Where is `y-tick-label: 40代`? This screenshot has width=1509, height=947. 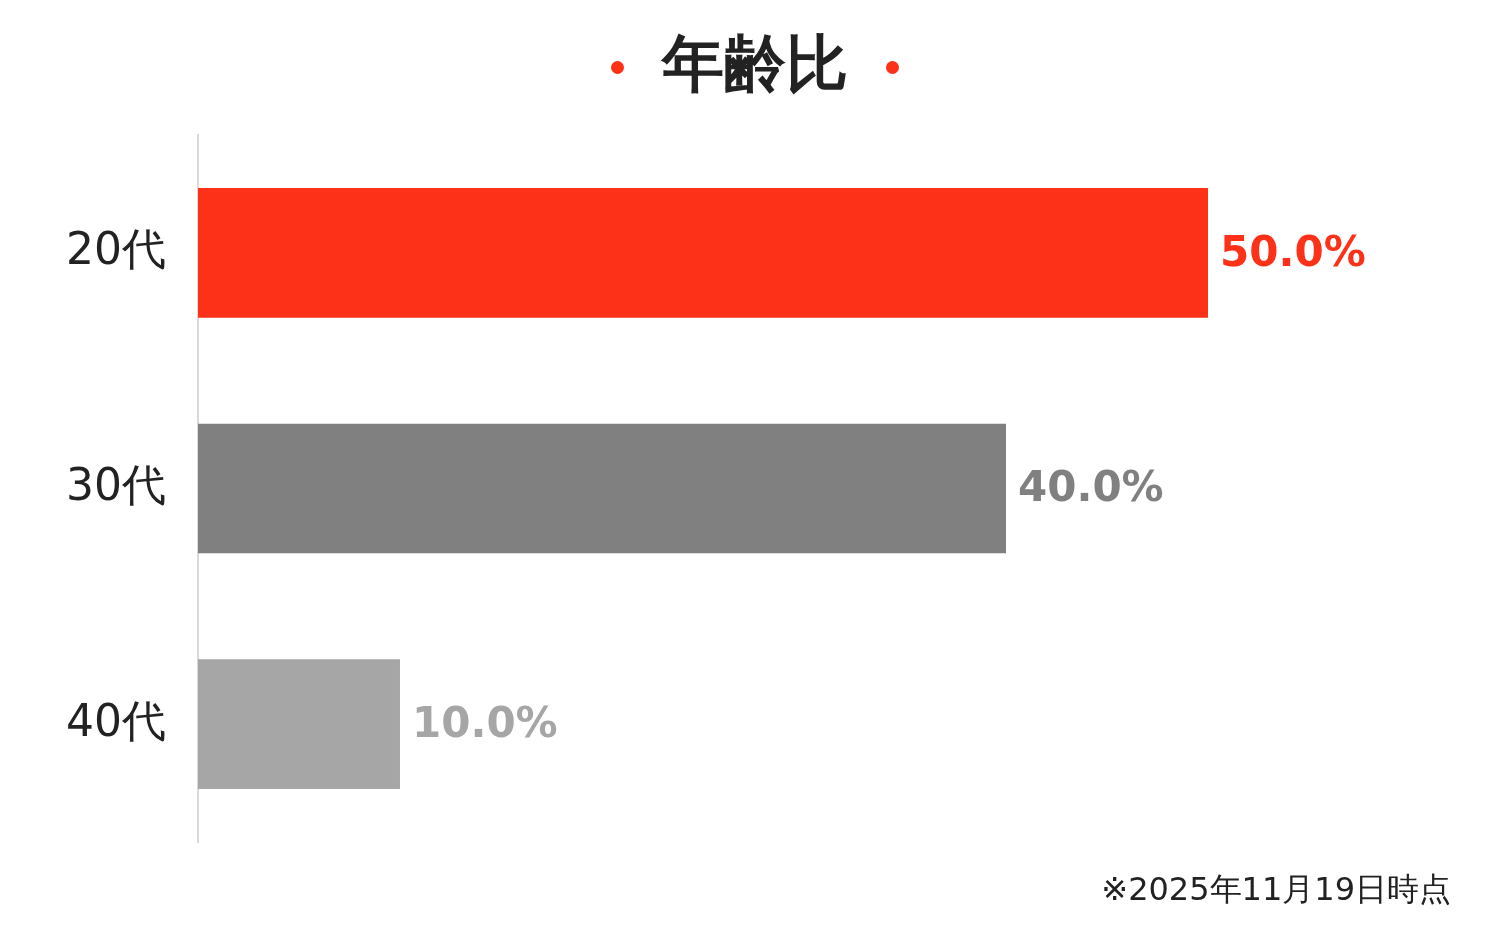 y-tick-label: 40代 is located at coordinates (115, 720).